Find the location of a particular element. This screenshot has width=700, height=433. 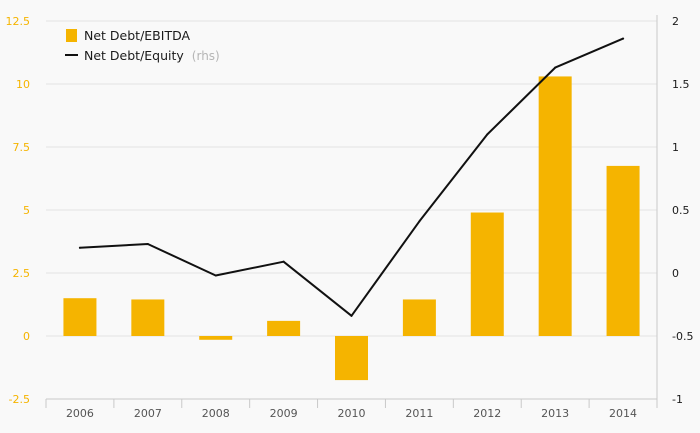

x-tick-label: 2014 is located at coordinates (623, 413).